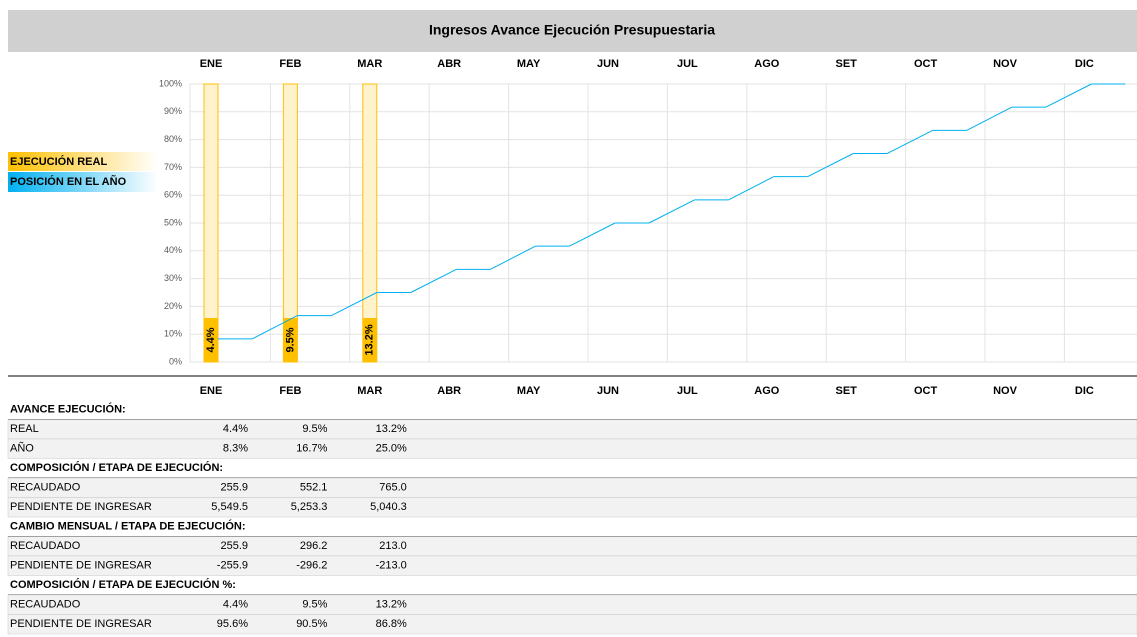 Image resolution: width=1137 pixels, height=637 pixels. What do you see at coordinates (116, 467) in the screenshot?
I see `section-title: COMPOSICIÓN / ETAPA DE EJECUCIÓN:` at bounding box center [116, 467].